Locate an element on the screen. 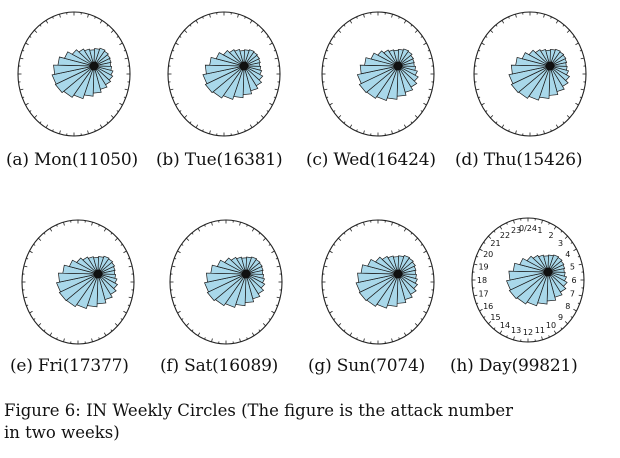 The image size is (620, 458). caption-wed: (c) Wed(16424) is located at coordinates (371, 160).